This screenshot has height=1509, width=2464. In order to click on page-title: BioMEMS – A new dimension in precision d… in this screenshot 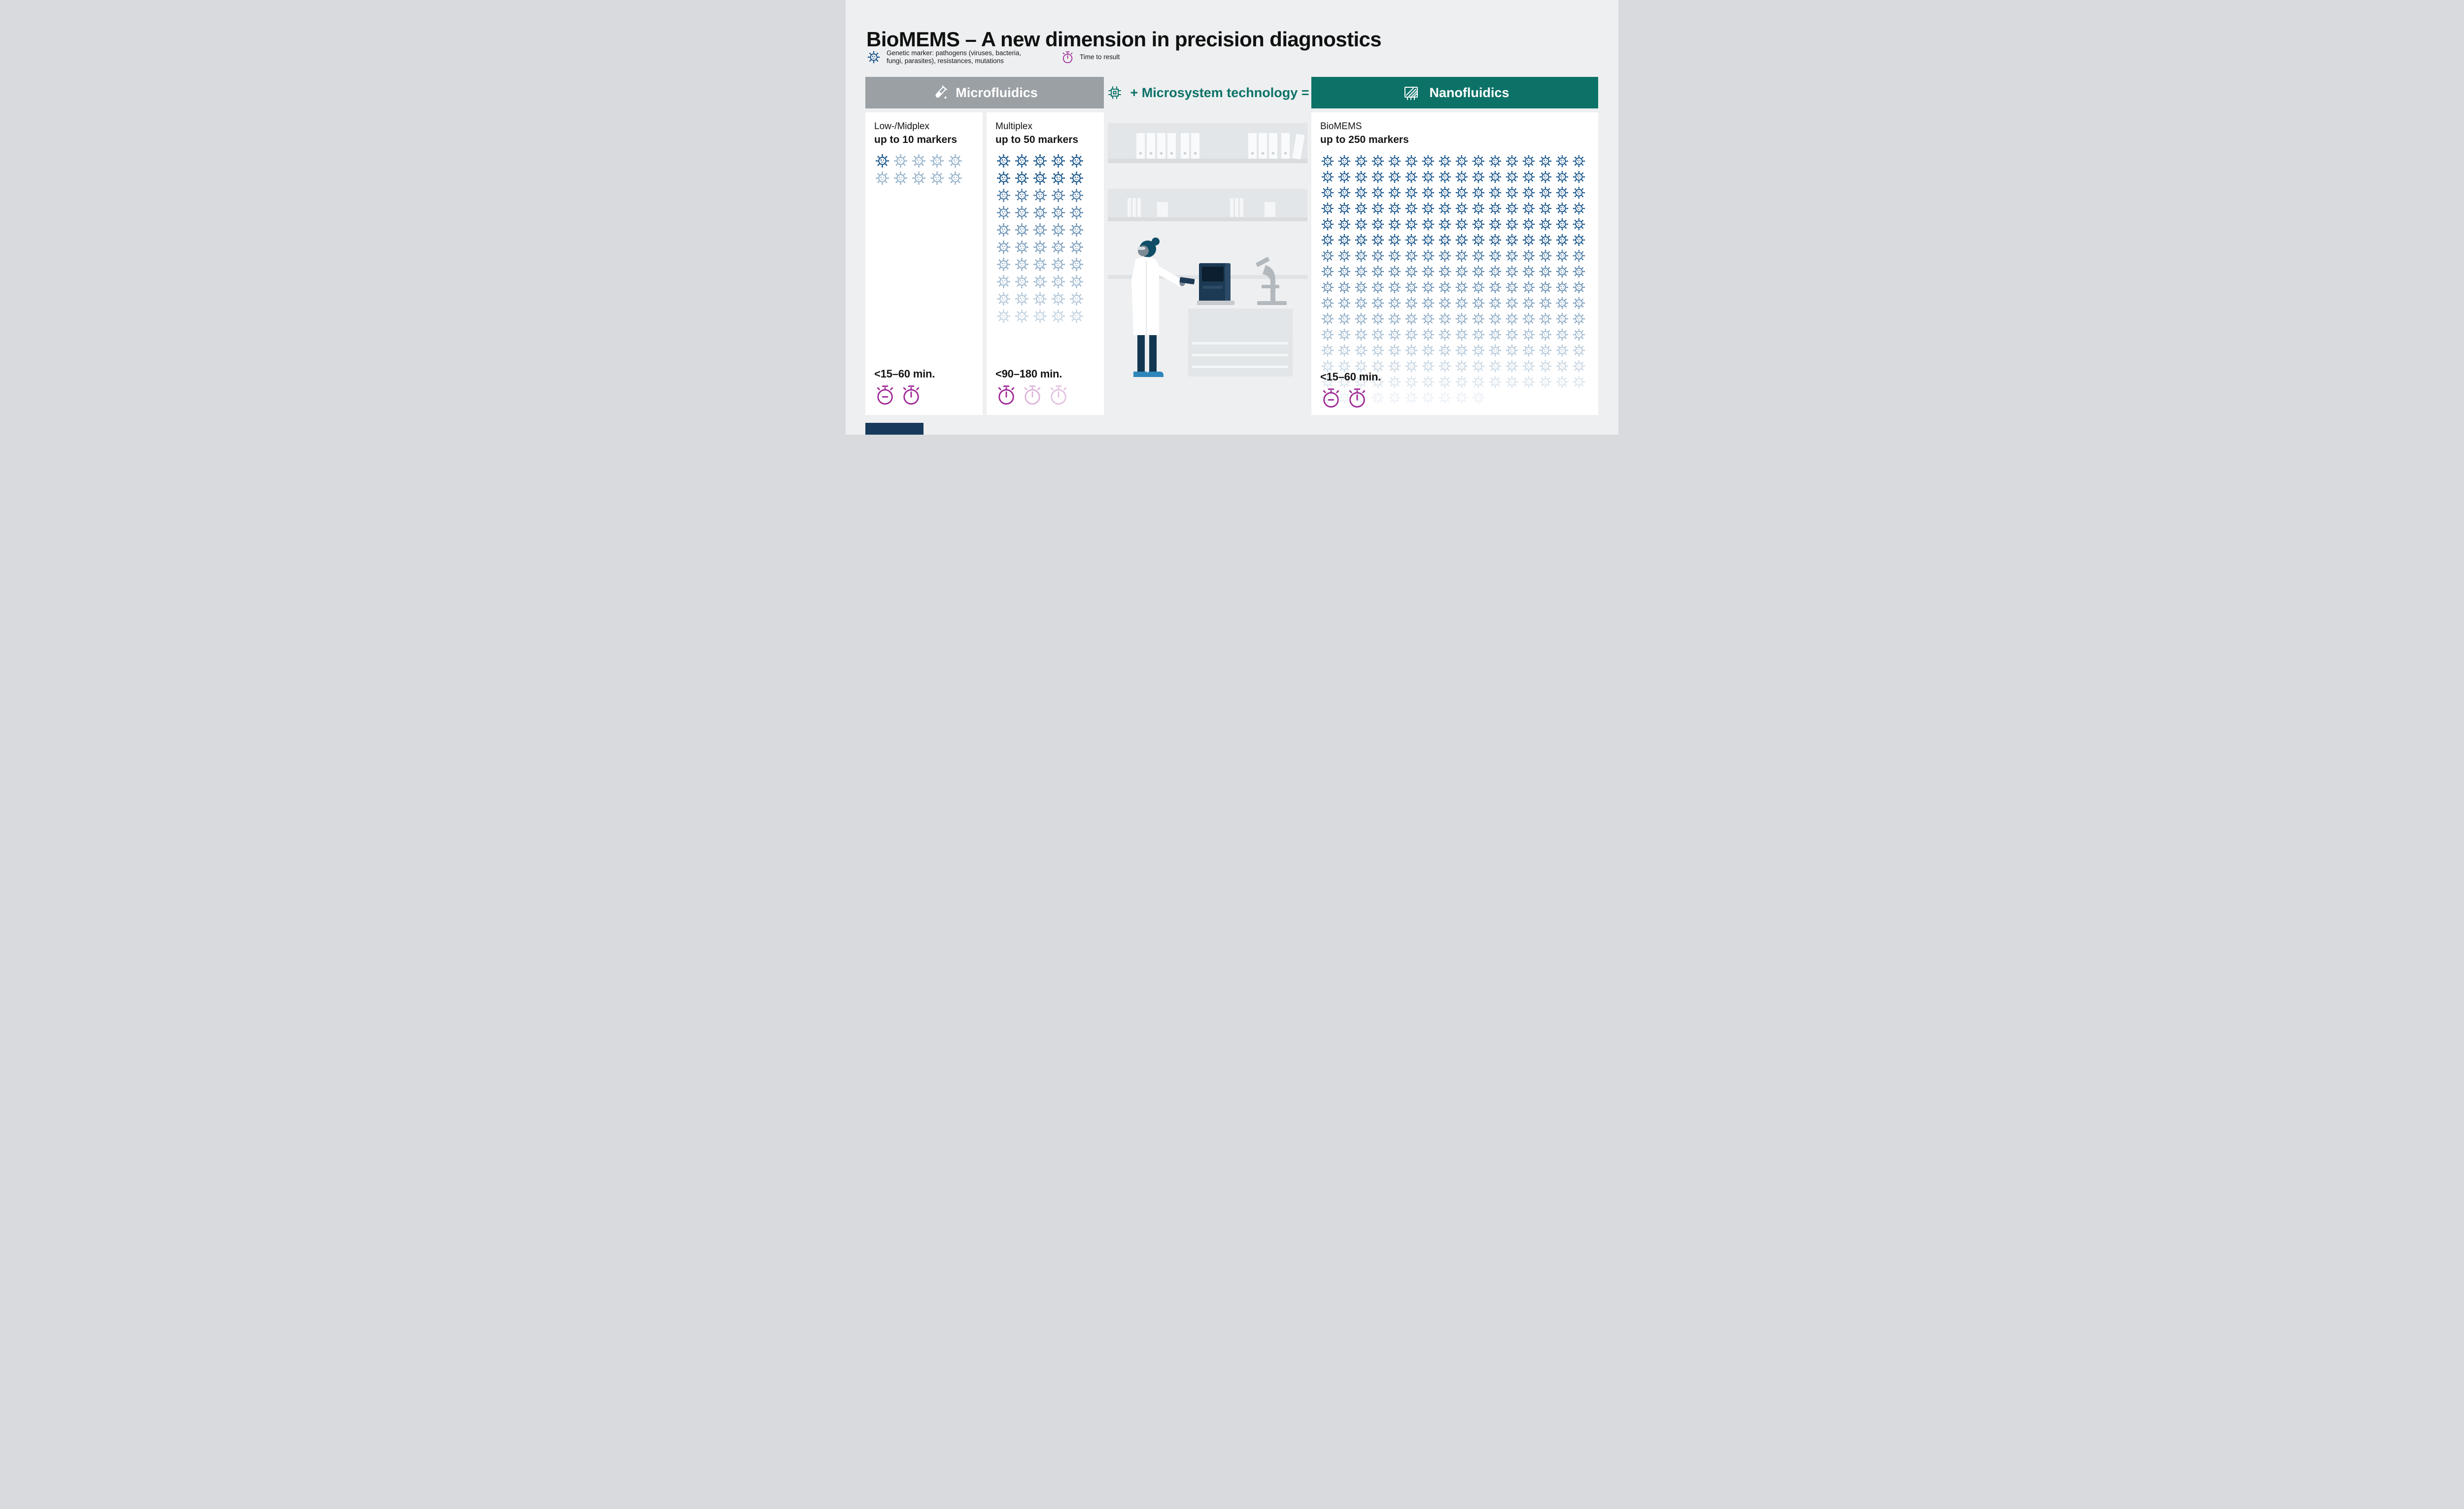, I will do `click(1124, 40)`.